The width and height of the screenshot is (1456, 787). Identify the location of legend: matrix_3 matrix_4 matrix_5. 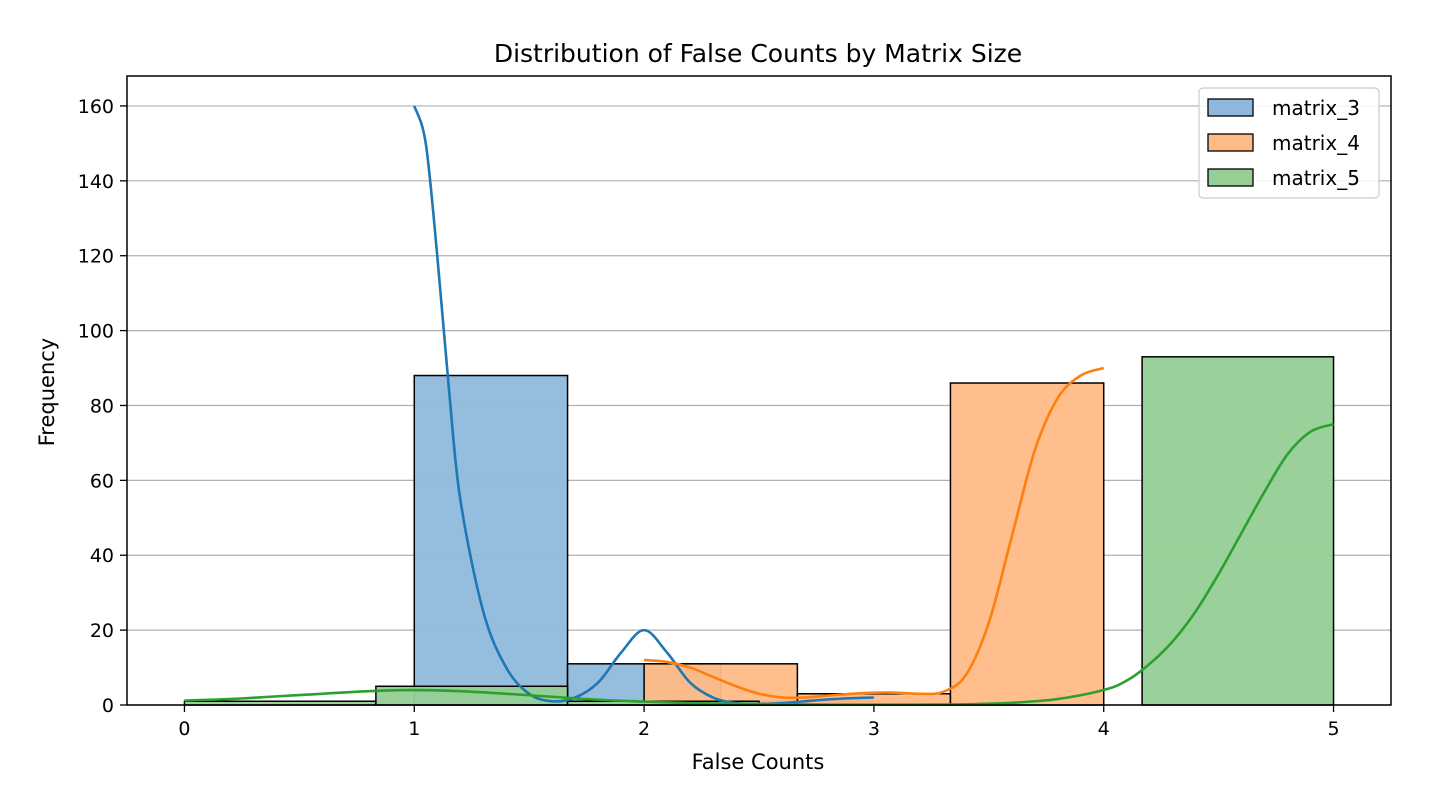
(1289, 143).